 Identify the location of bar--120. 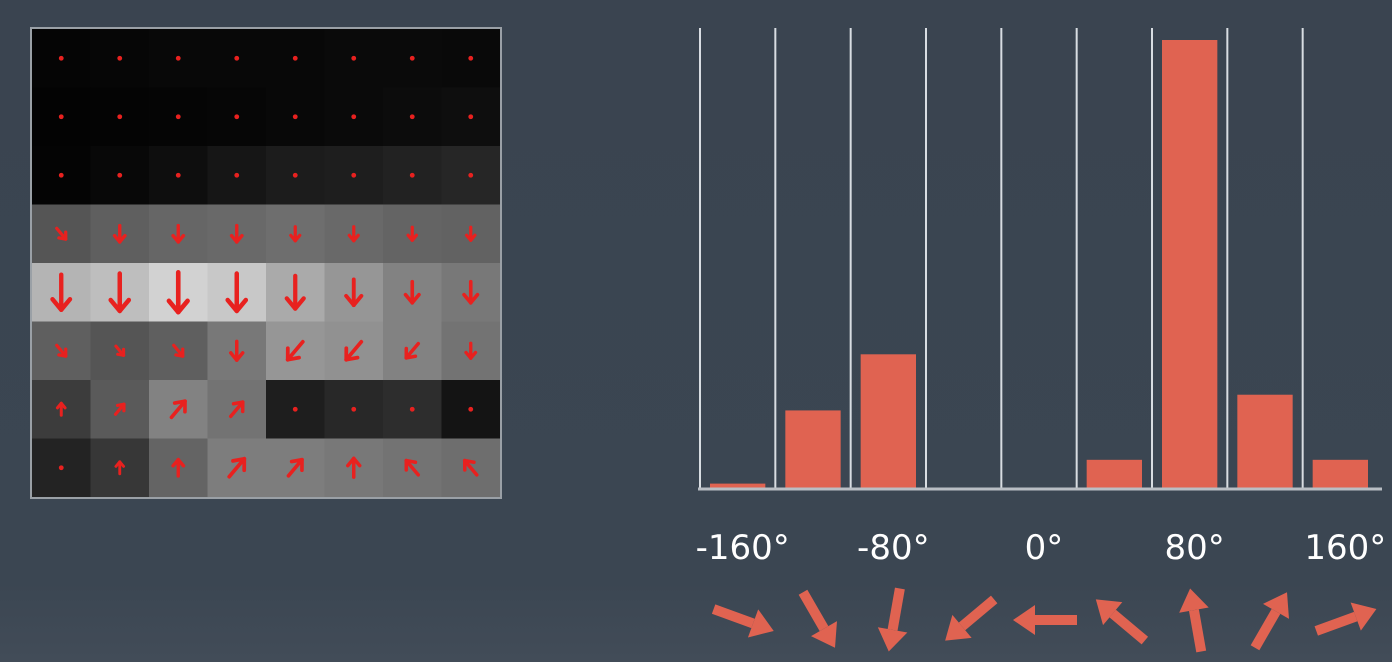
(813, 449).